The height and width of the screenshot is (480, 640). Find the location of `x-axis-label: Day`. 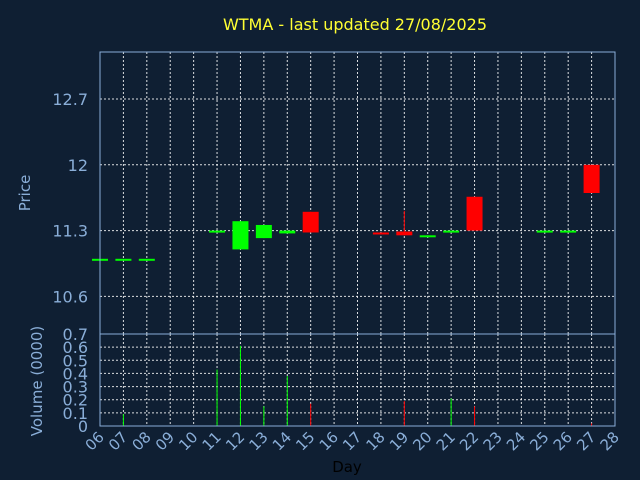

x-axis-label: Day is located at coordinates (347, 467).